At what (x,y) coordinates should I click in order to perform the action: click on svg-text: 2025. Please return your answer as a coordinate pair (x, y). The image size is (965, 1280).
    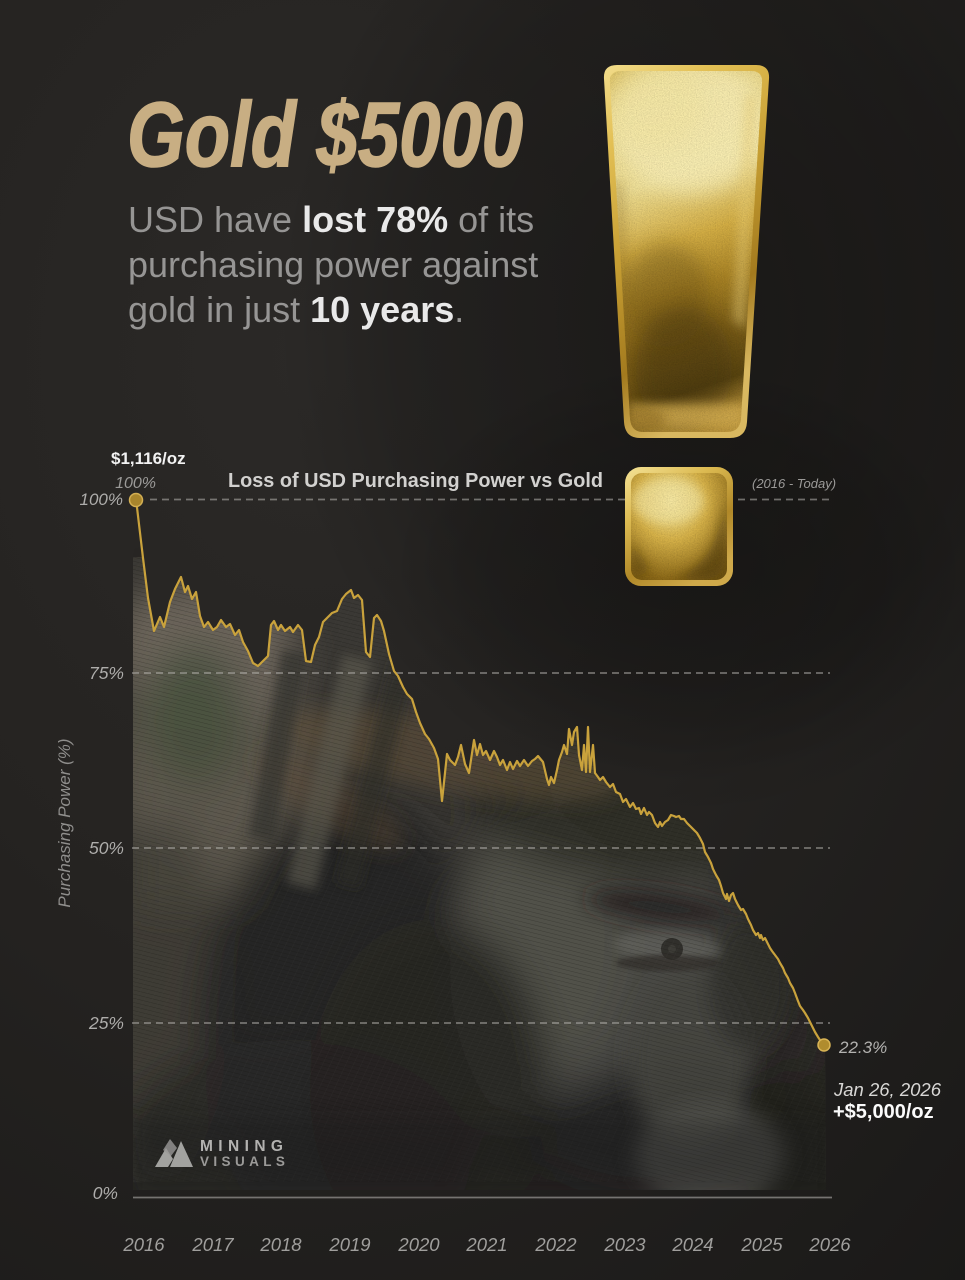
    Looking at the image, I should click on (761, 1244).